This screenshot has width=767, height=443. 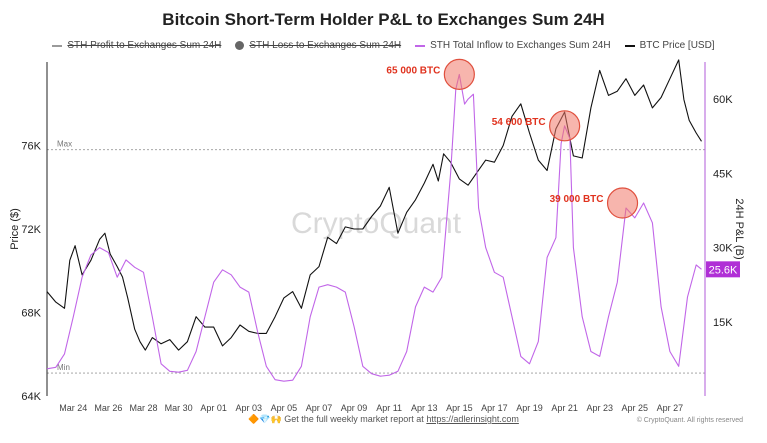 What do you see at coordinates (677, 45) in the screenshot?
I see `legend-label: BTC Price [USD]` at bounding box center [677, 45].